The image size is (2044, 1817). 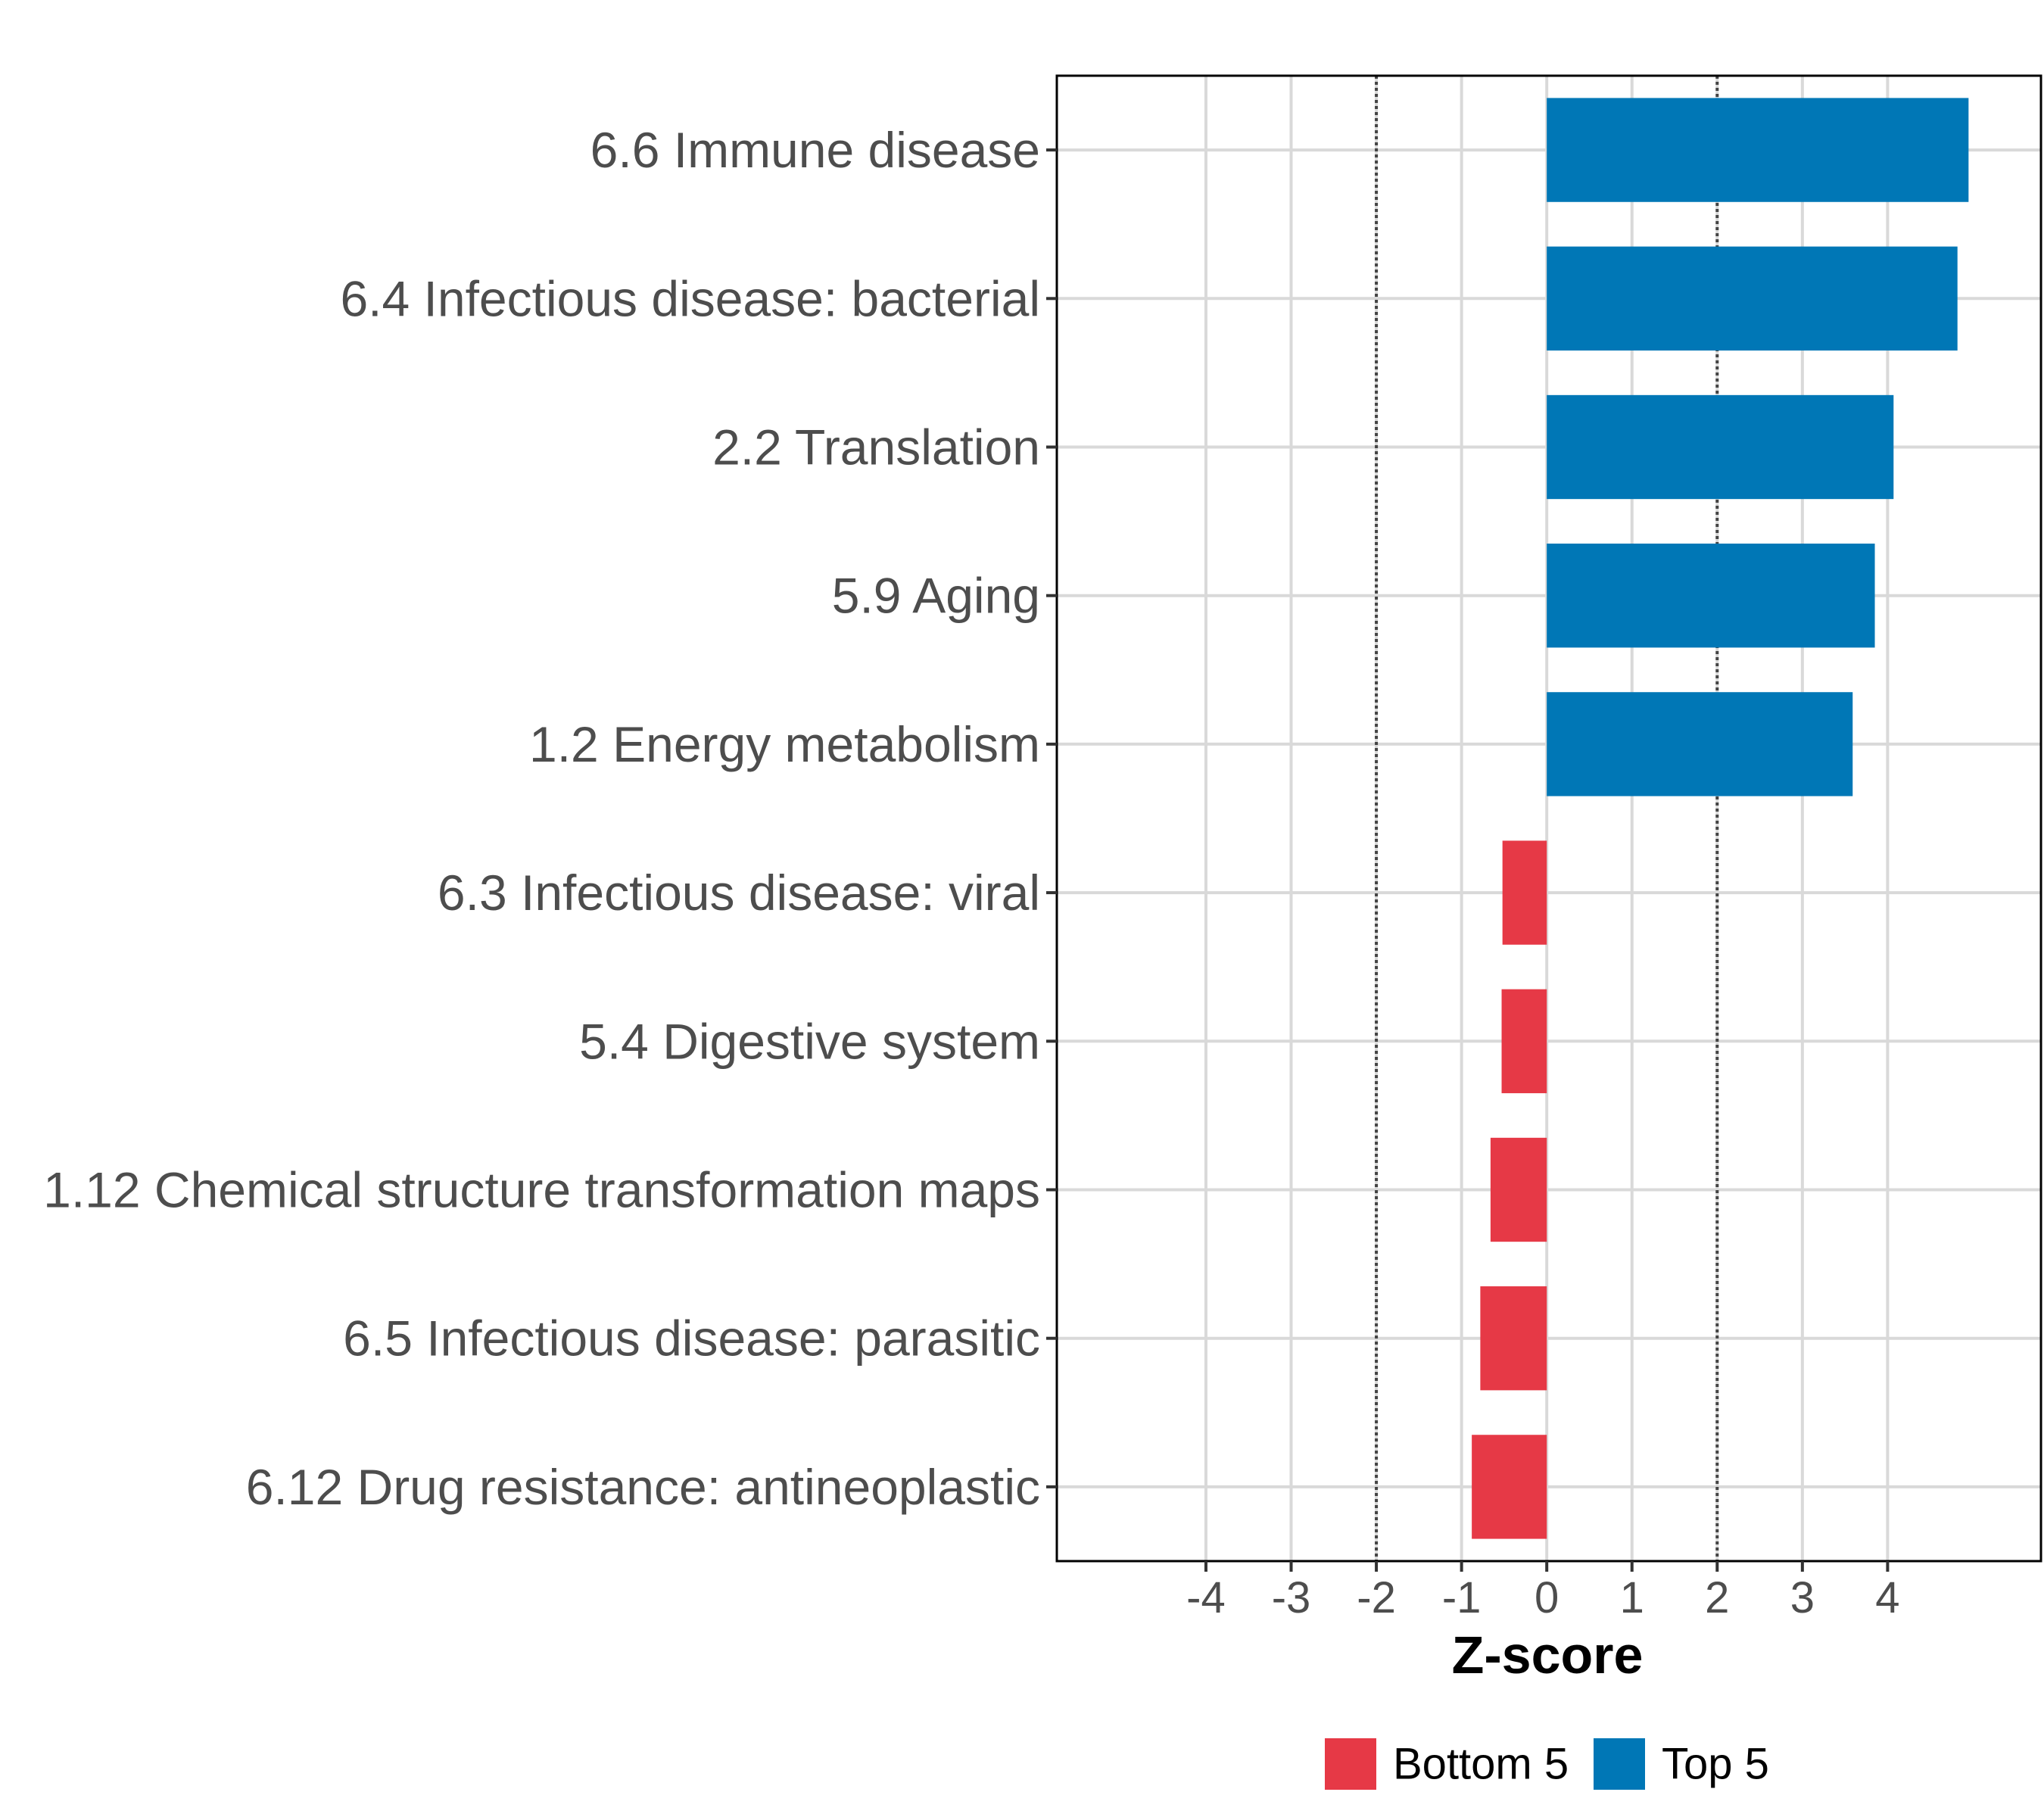 I want to click on y-tick-label: 6.4 Infectious disease: bacterial, so click(x=690, y=298).